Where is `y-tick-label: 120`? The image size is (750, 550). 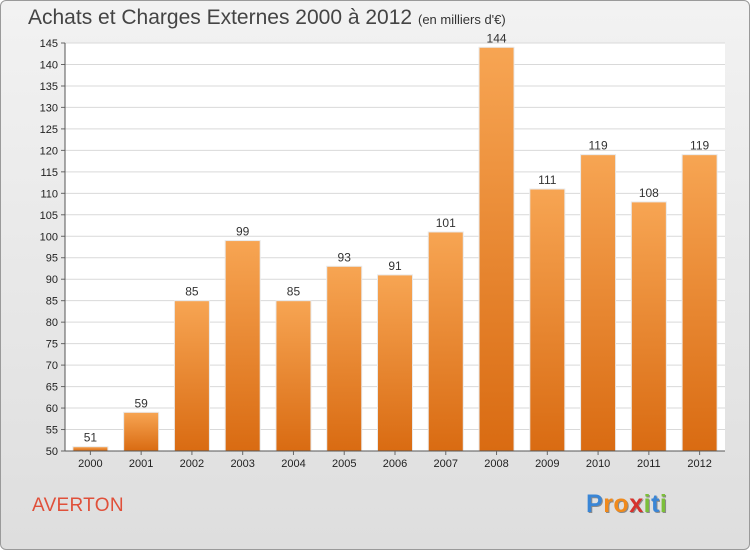 y-tick-label: 120 is located at coordinates (49, 151).